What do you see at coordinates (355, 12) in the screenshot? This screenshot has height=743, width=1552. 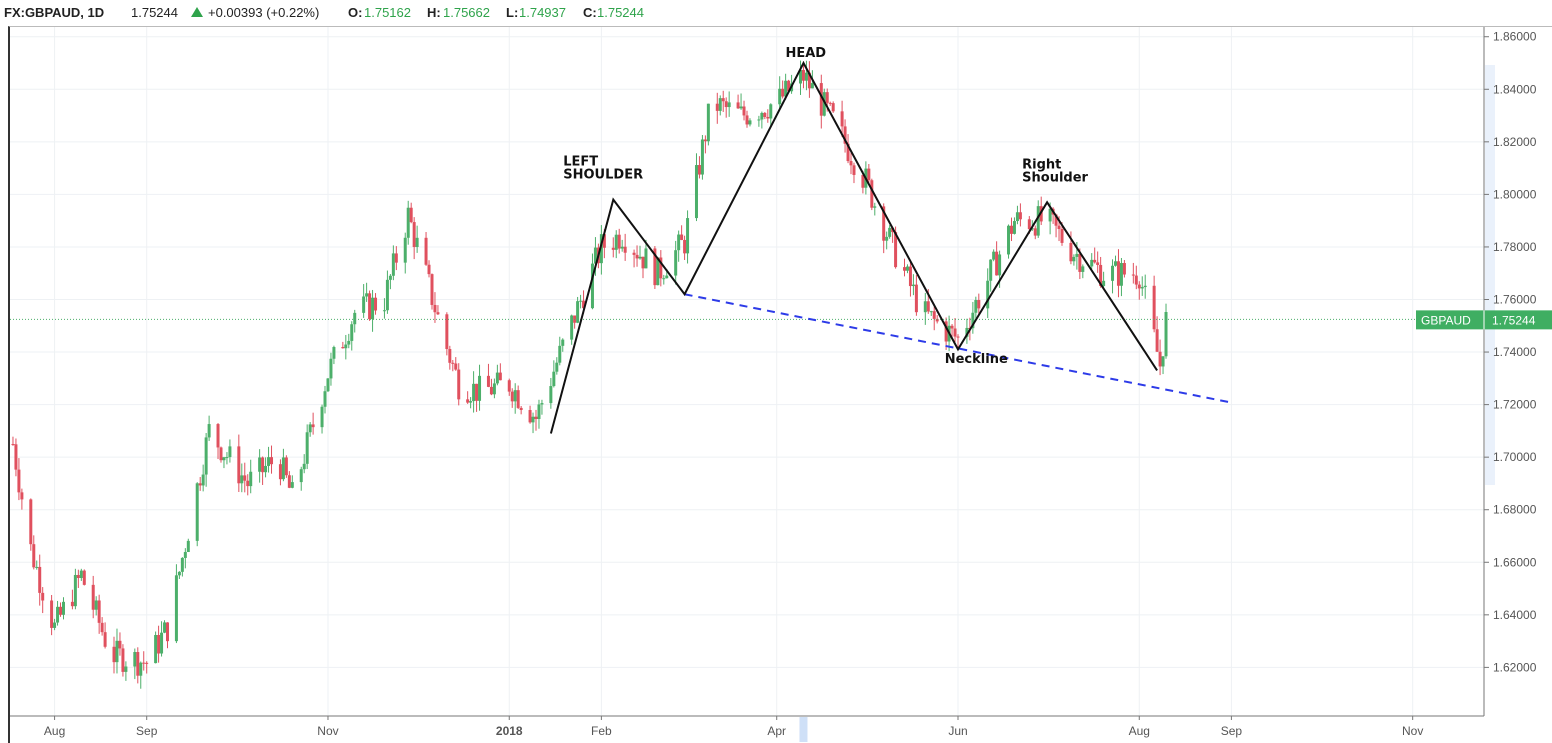 I see `open-label: O:` at bounding box center [355, 12].